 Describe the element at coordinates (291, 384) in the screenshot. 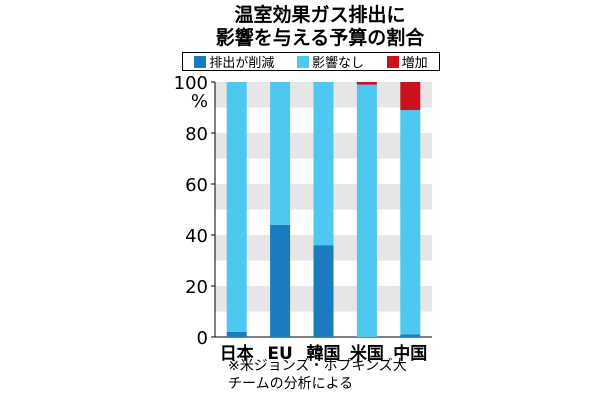

I see `note-line-2: チームの分析による` at that location.